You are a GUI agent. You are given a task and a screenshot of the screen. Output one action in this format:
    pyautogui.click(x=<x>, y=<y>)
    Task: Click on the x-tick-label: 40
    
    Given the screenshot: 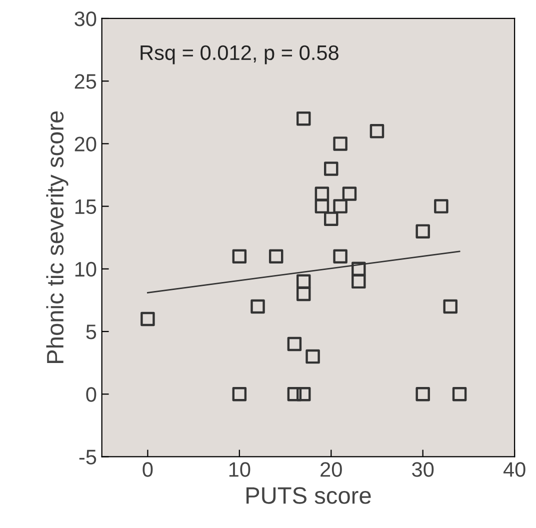 What is the action you would take?
    pyautogui.click(x=514, y=469)
    